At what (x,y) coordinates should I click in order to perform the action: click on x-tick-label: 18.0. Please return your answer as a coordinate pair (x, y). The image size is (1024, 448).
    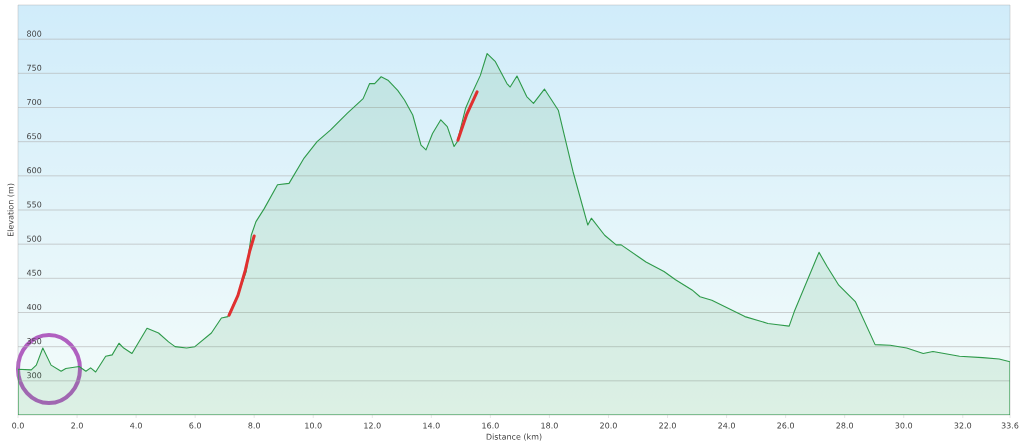
    Looking at the image, I should click on (549, 425).